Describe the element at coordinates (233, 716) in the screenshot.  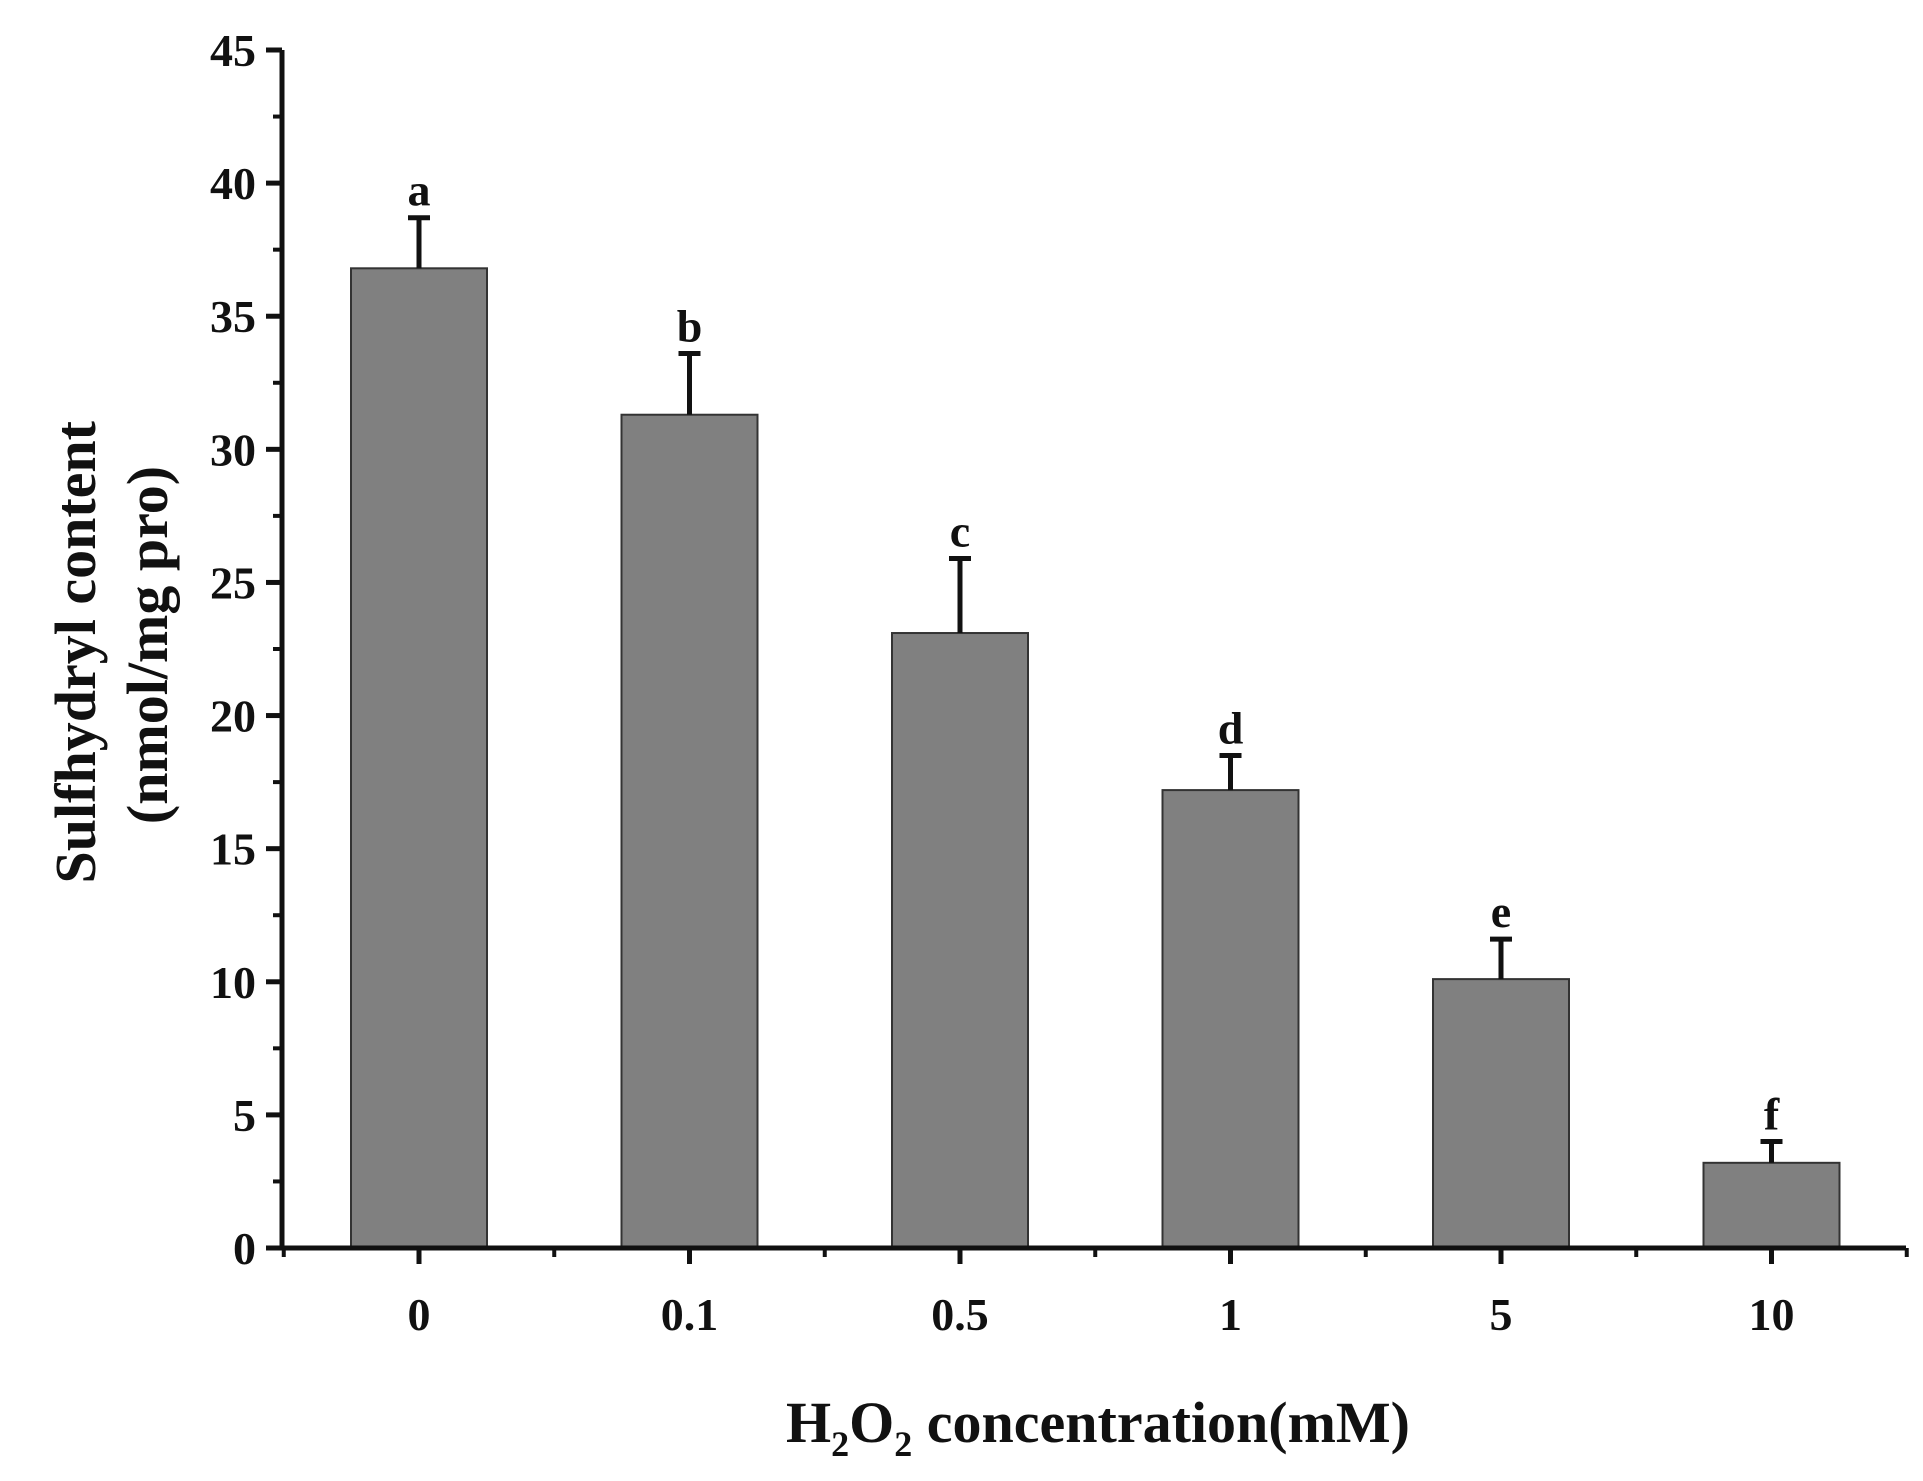
I see `y-tick-label: 20` at that location.